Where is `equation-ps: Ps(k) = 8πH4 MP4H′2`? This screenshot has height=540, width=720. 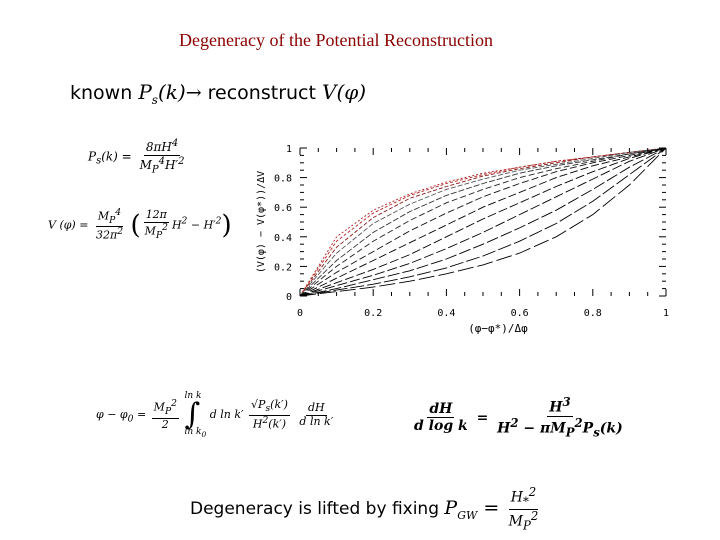
equation-ps: Ps(k) = 8πH4 MP4H′2 is located at coordinates (136, 157).